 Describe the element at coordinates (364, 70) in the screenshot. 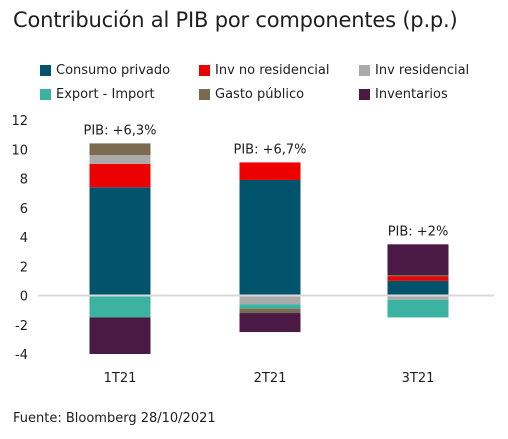

I see `legend-swatch-inv-residencial` at that location.